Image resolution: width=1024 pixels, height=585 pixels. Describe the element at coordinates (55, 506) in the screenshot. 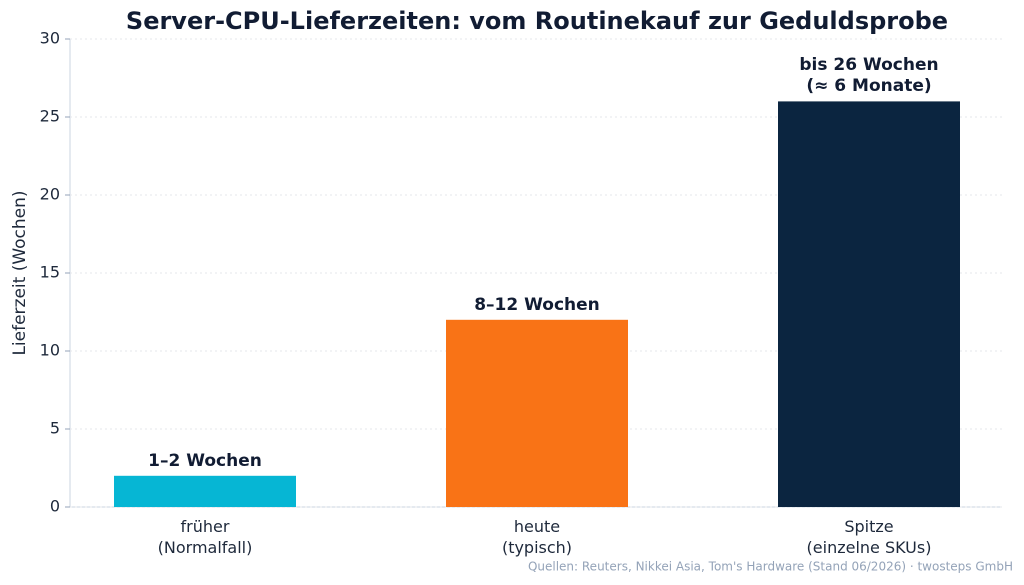

I see `y-tick-label: 0` at that location.